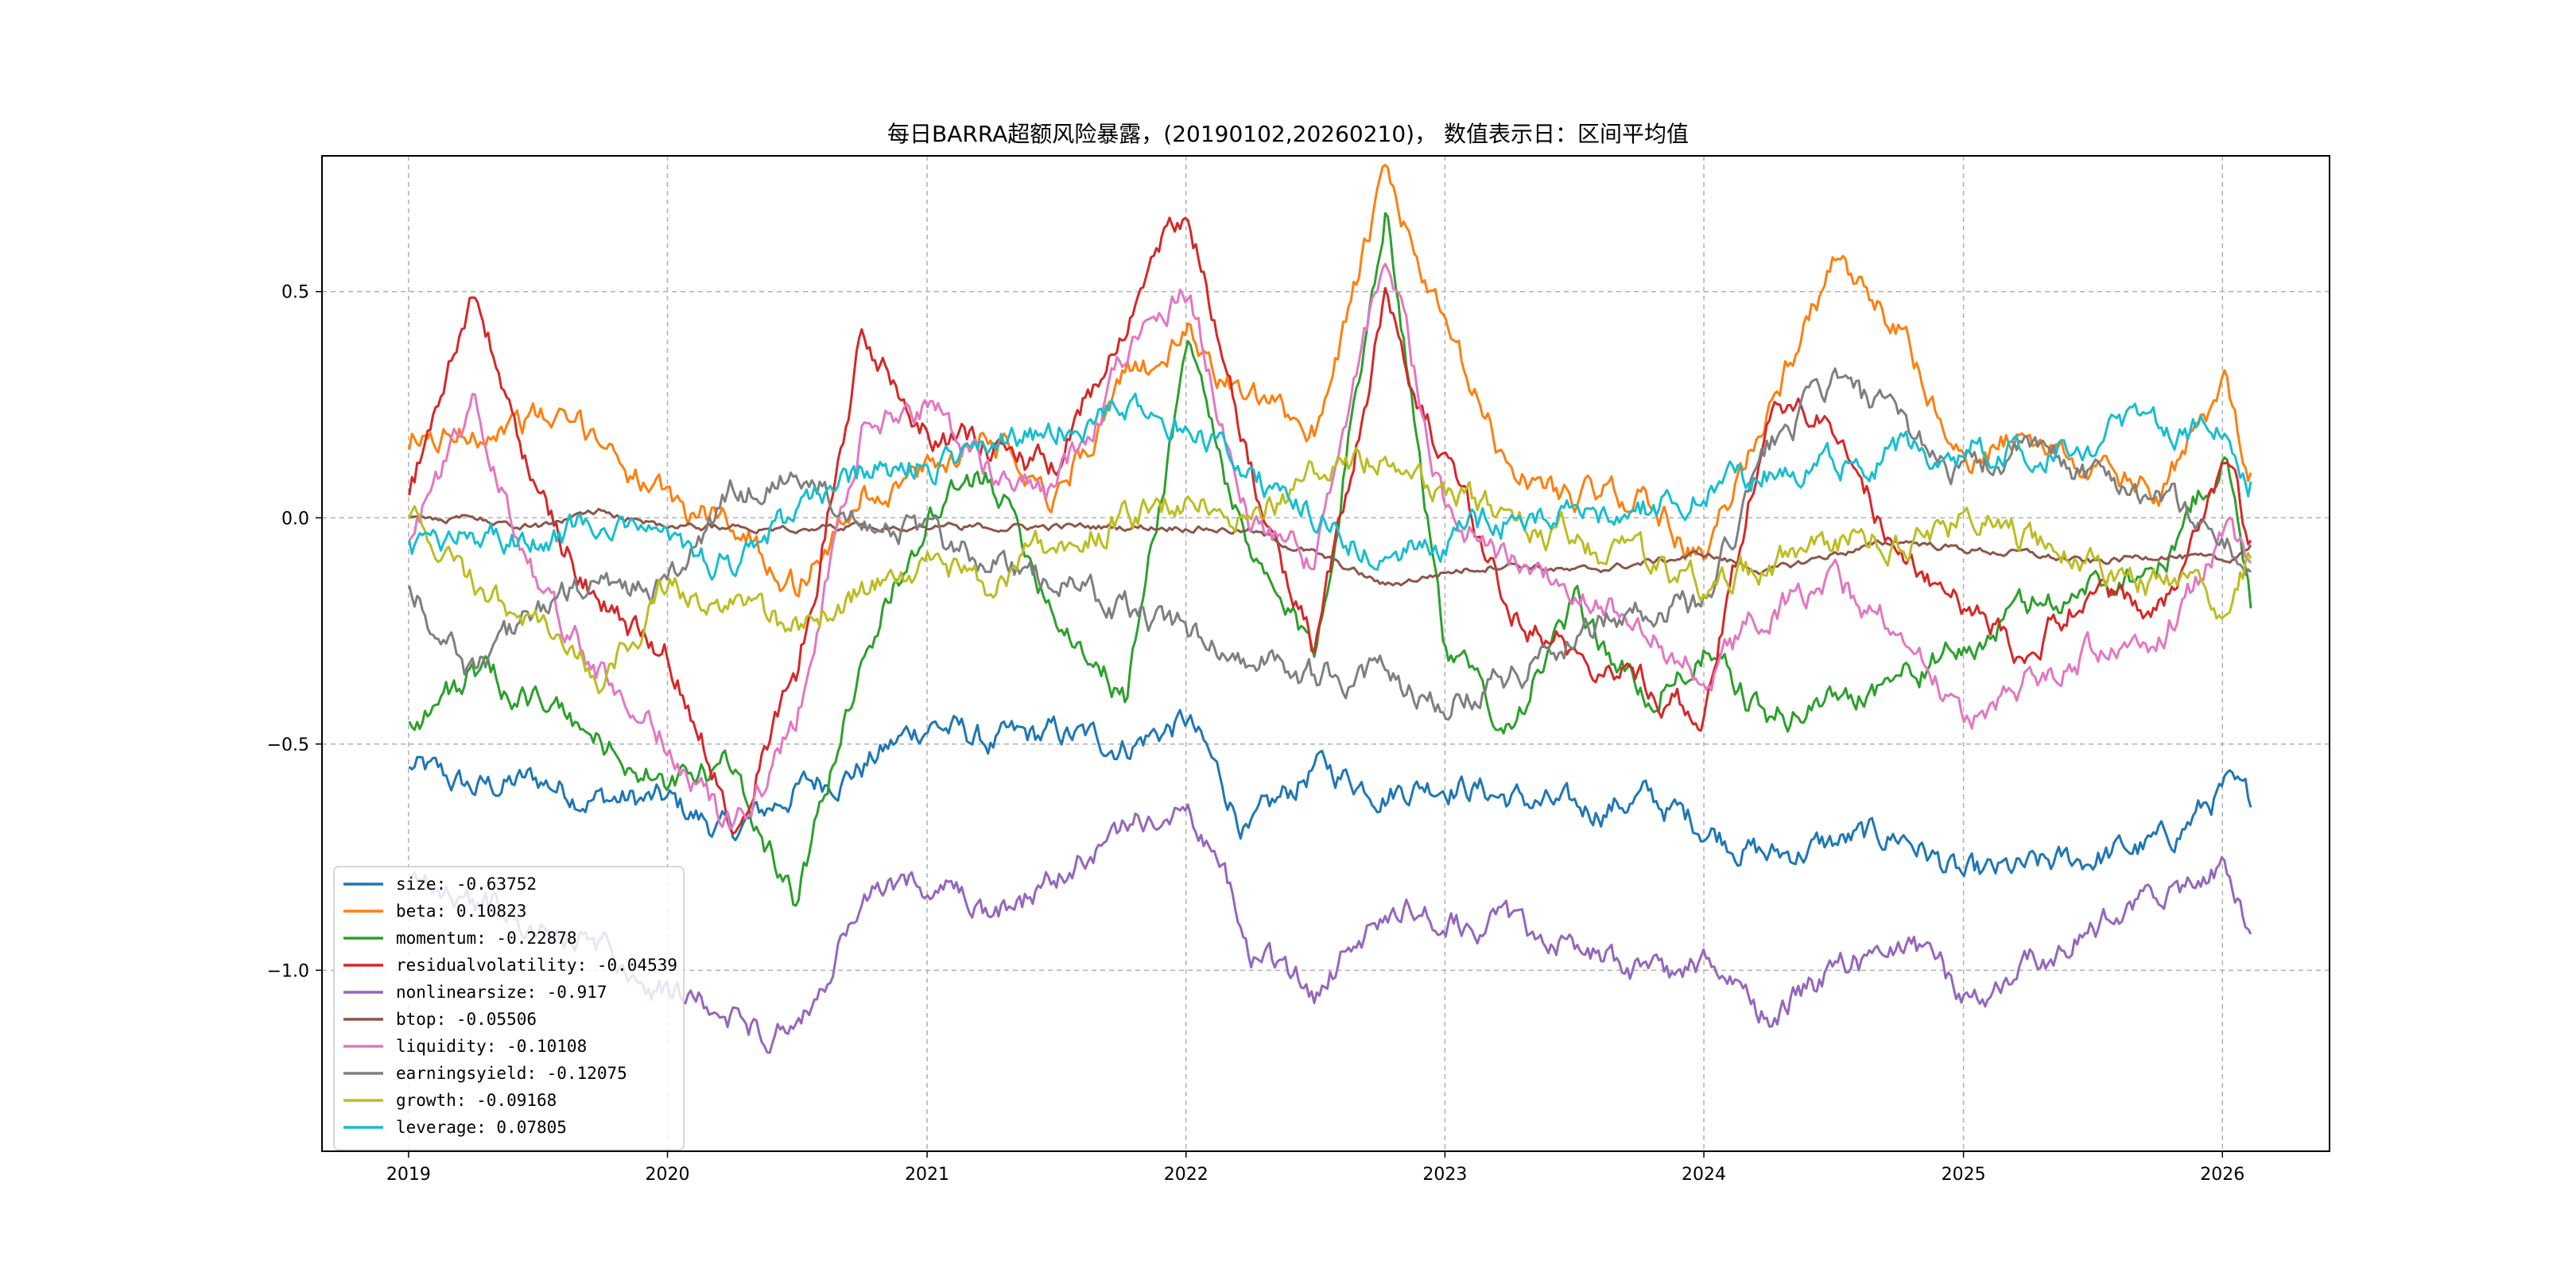 The height and width of the screenshot is (1288, 2576). Describe the element at coordinates (481, 1127) in the screenshot. I see `legend-entry-leverage: leverage: 0.07805` at that location.